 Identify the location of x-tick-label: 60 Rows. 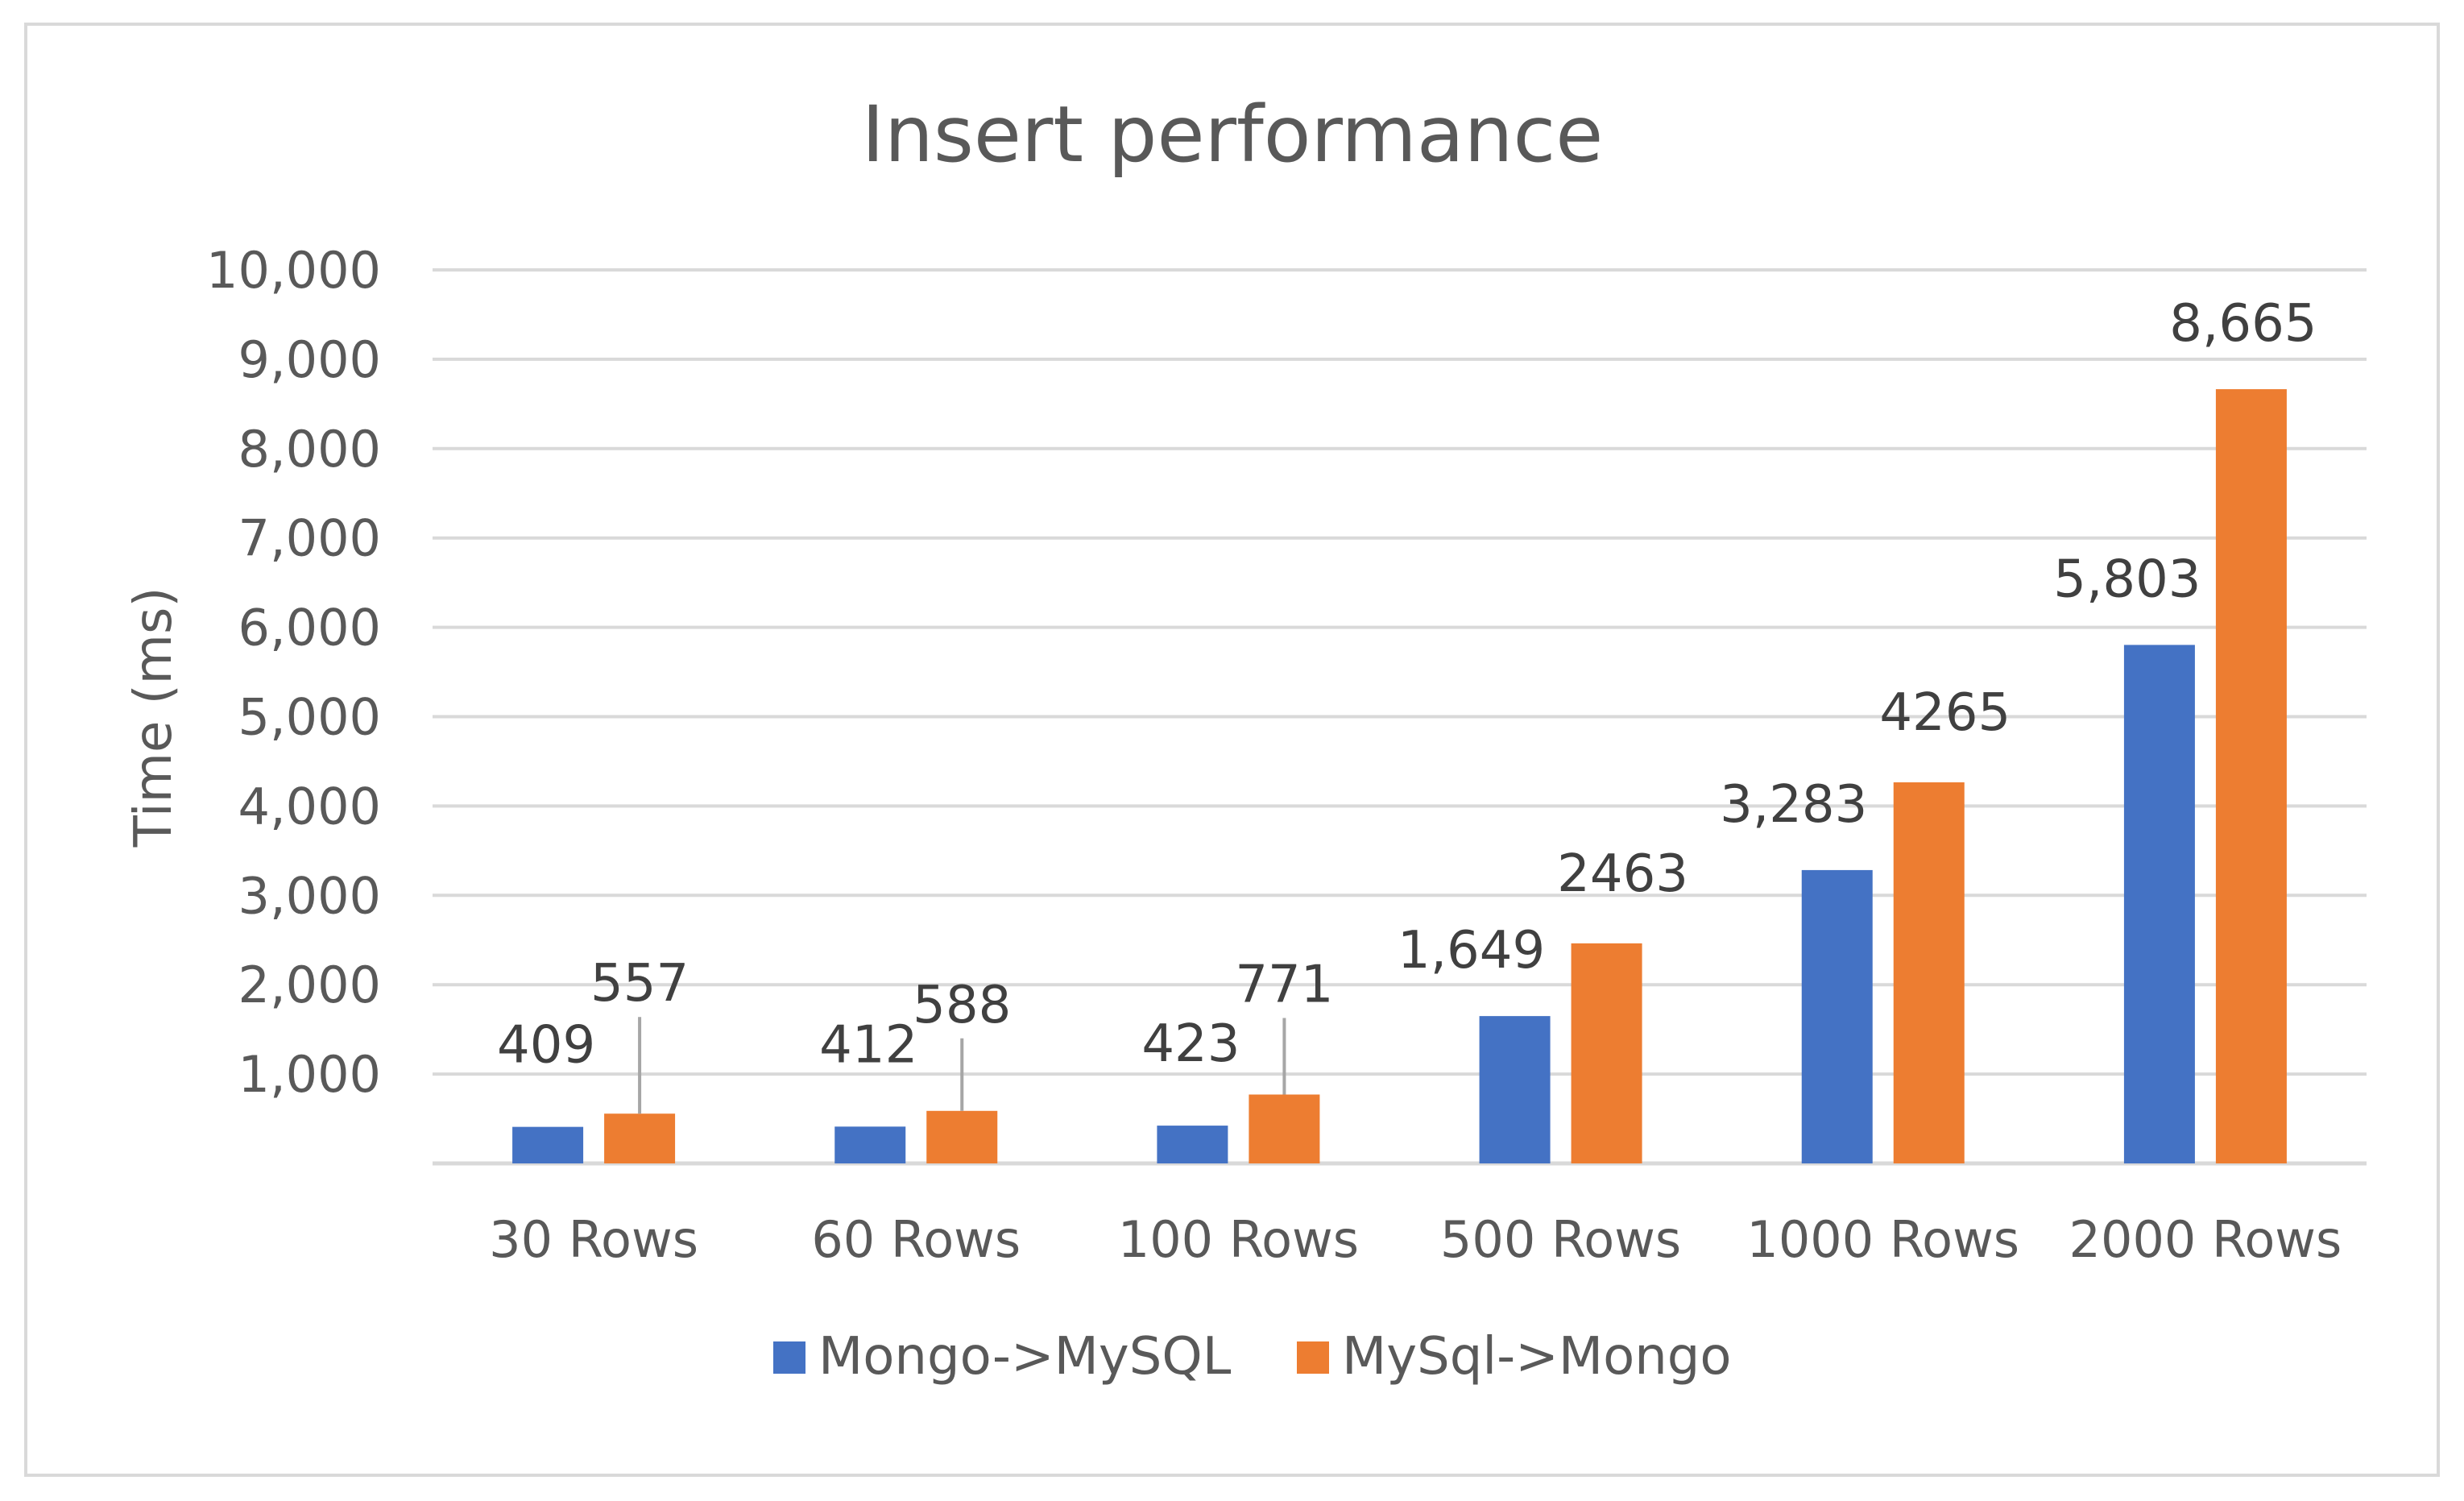
(916, 1239).